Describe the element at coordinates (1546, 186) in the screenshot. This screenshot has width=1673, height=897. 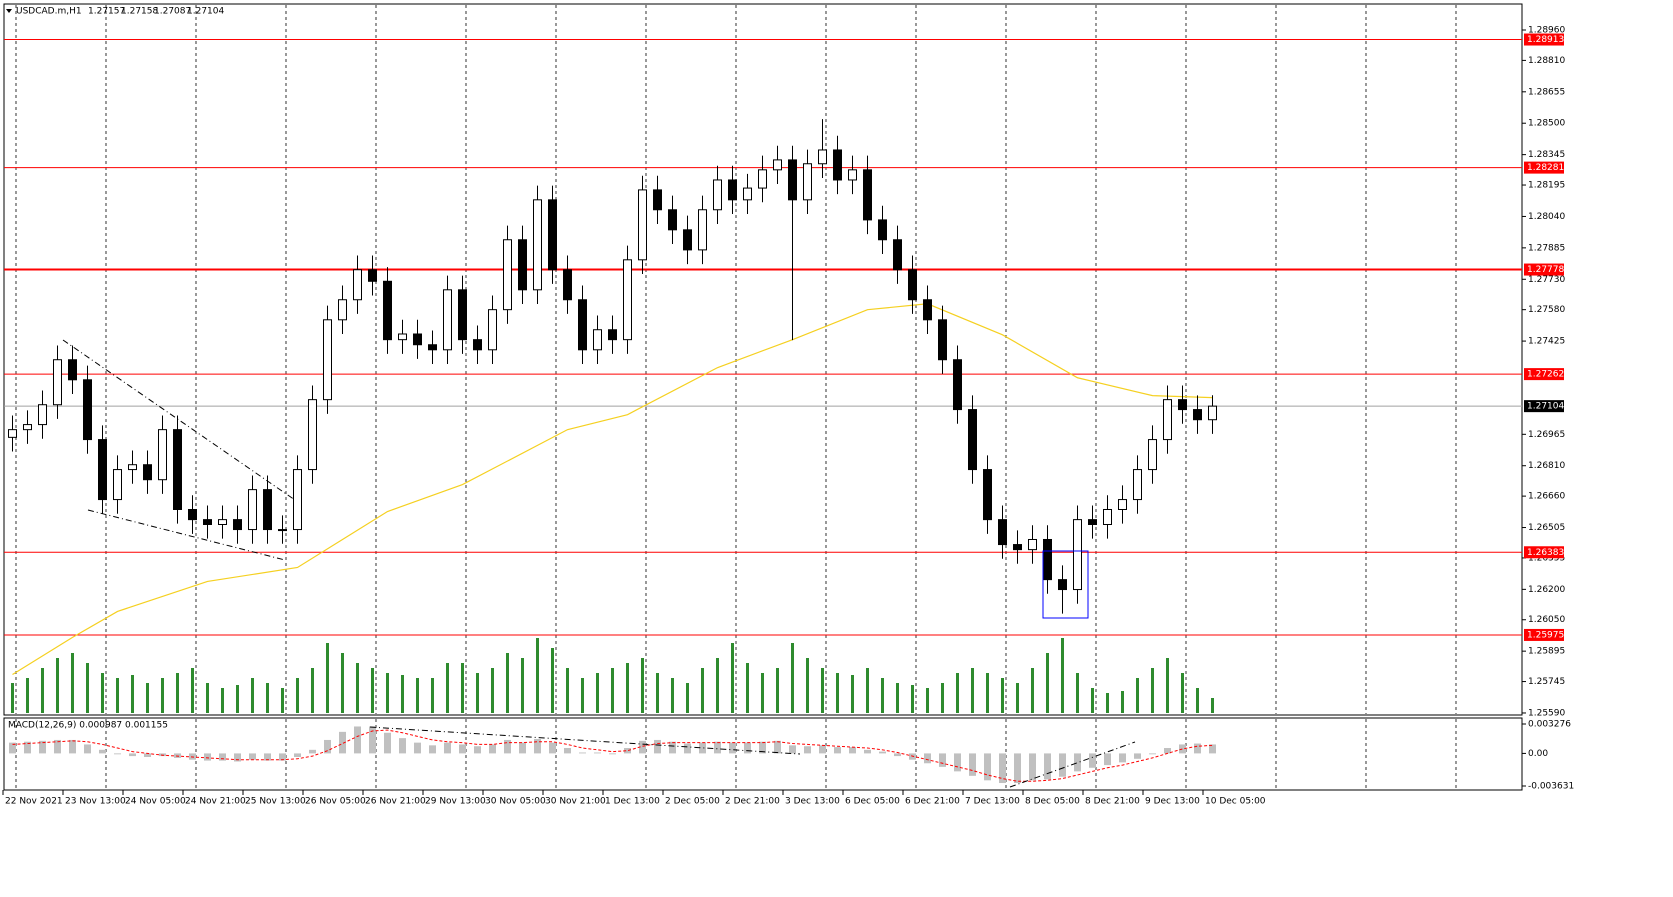
I see `y-tick-label: 1.28195` at that location.